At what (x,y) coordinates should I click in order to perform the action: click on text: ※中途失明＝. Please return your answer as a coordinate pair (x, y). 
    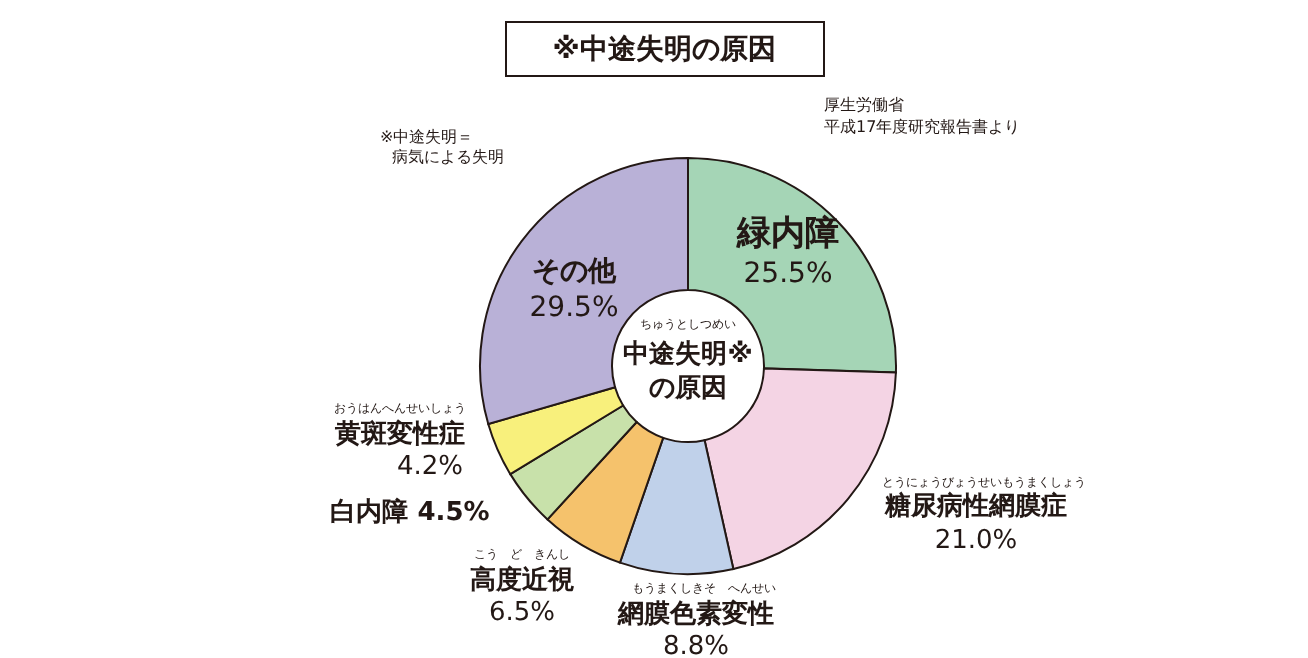
    Looking at the image, I should click on (427, 137).